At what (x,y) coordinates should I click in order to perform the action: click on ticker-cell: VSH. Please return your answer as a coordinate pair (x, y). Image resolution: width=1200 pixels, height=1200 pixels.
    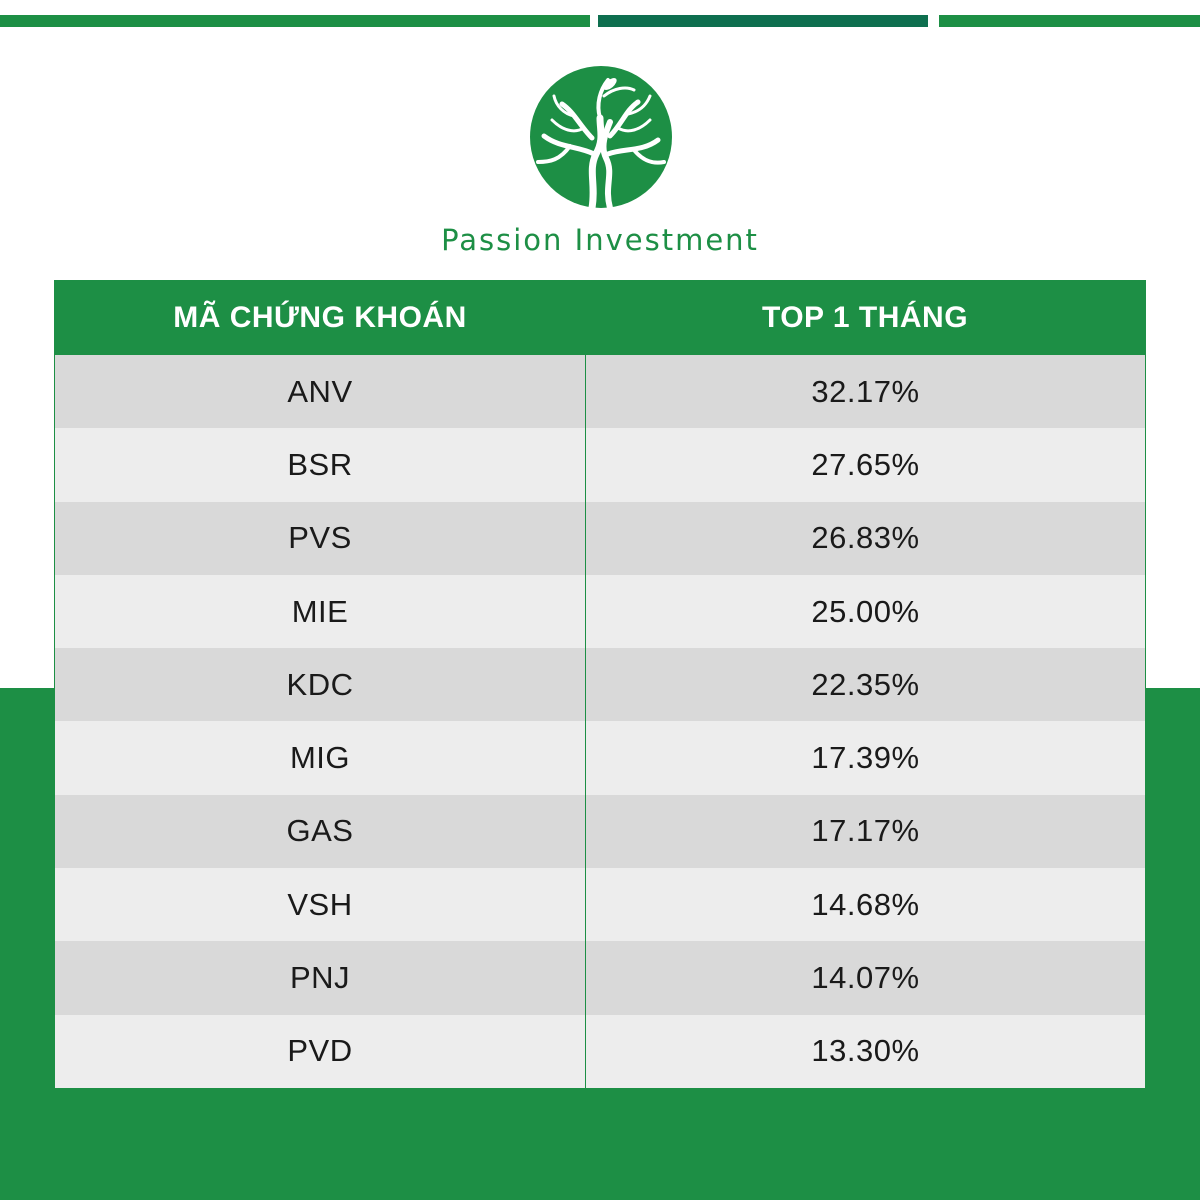
    Looking at the image, I should click on (320, 905).